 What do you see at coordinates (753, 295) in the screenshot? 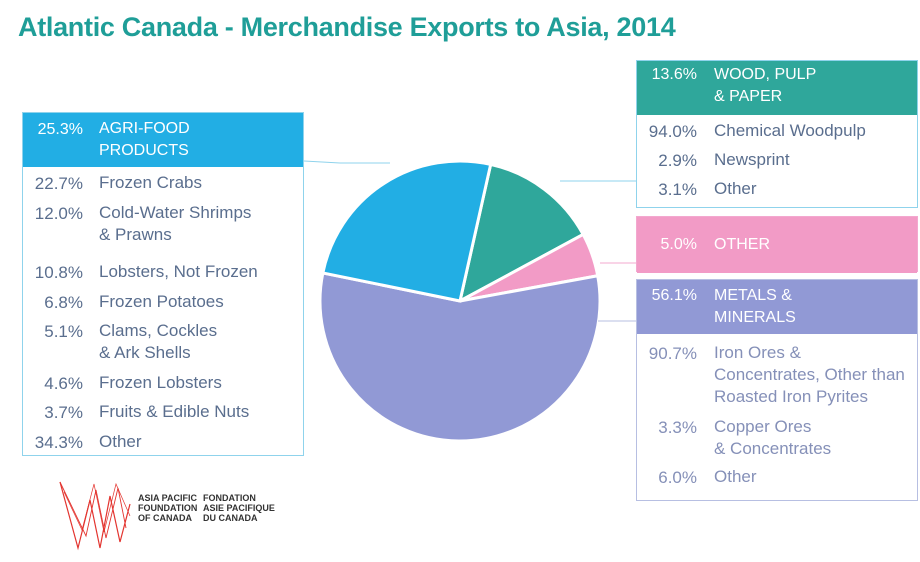
I see `metals-header-line: METALS &` at bounding box center [753, 295].